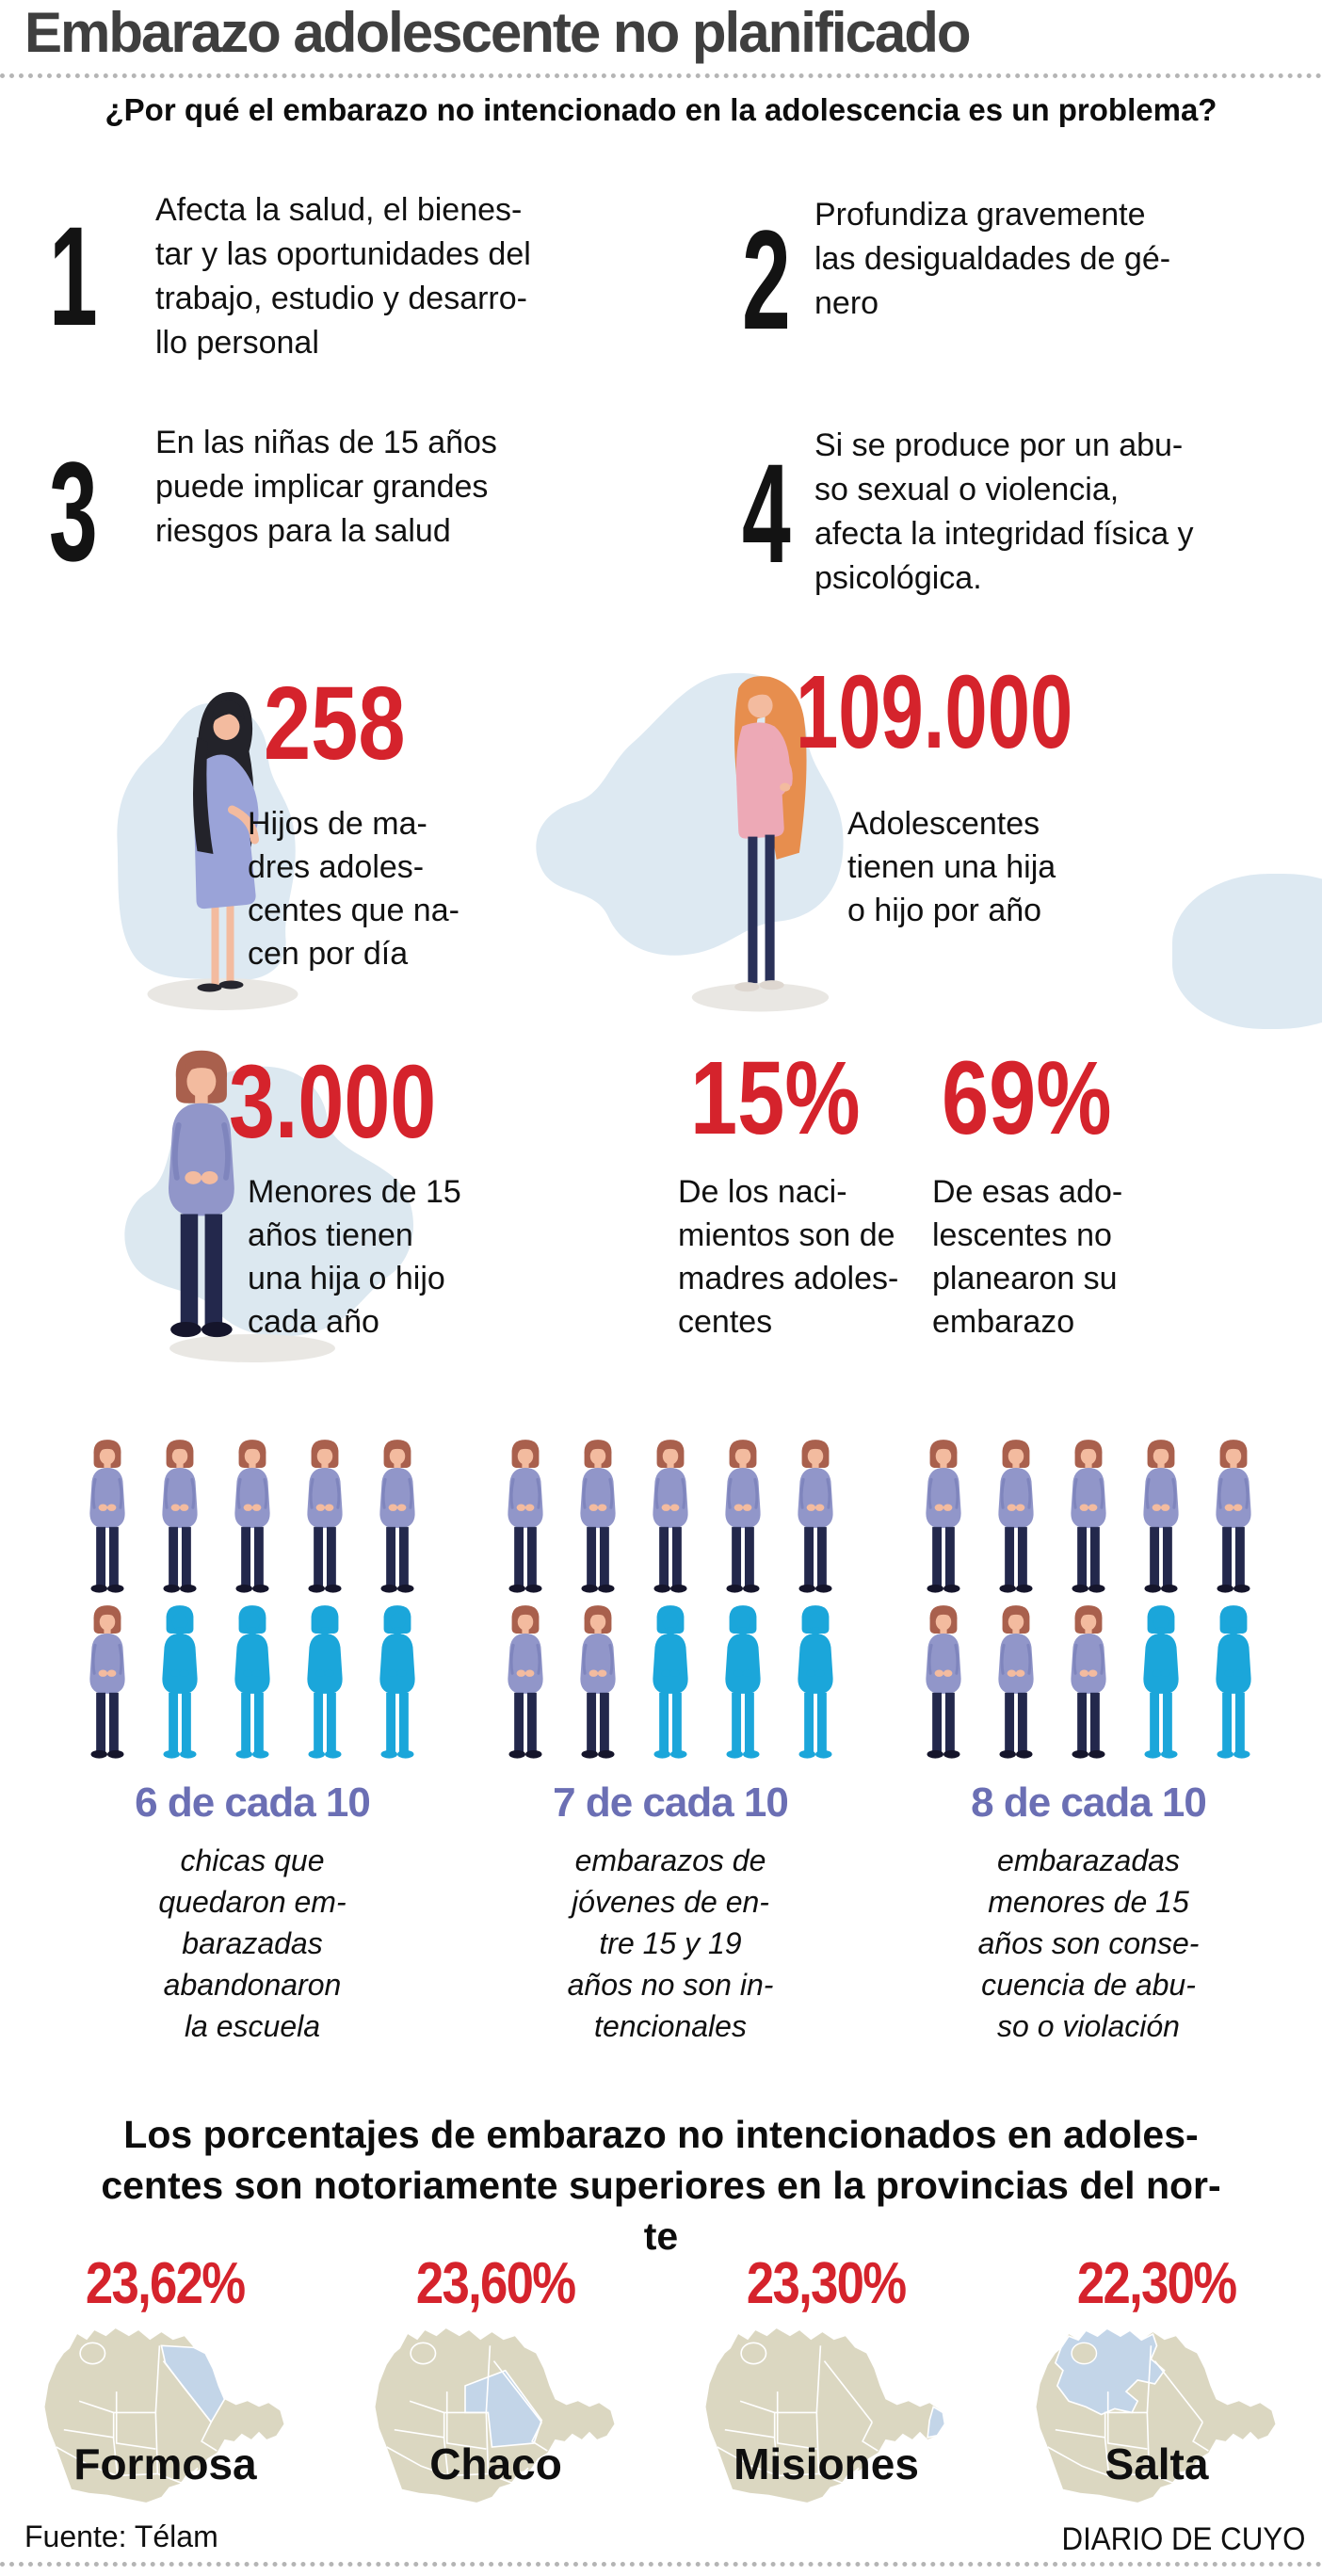  Describe the element at coordinates (498, 32) in the screenshot. I see `page-title: Embarazo adolescente no planificado` at that location.